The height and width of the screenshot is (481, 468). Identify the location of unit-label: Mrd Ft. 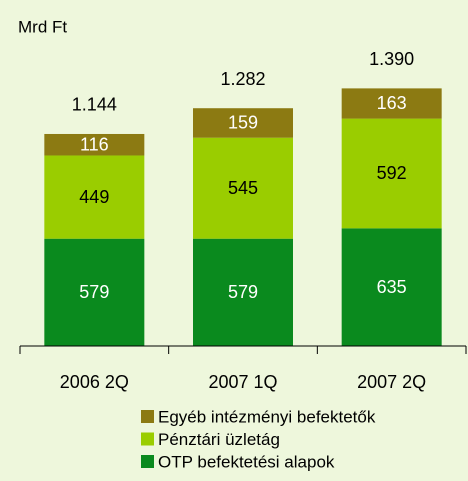
(42, 26).